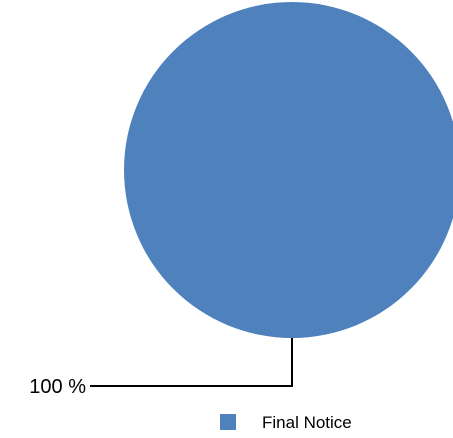  I want to click on legend-label-0: Final Notice, so click(307, 422).